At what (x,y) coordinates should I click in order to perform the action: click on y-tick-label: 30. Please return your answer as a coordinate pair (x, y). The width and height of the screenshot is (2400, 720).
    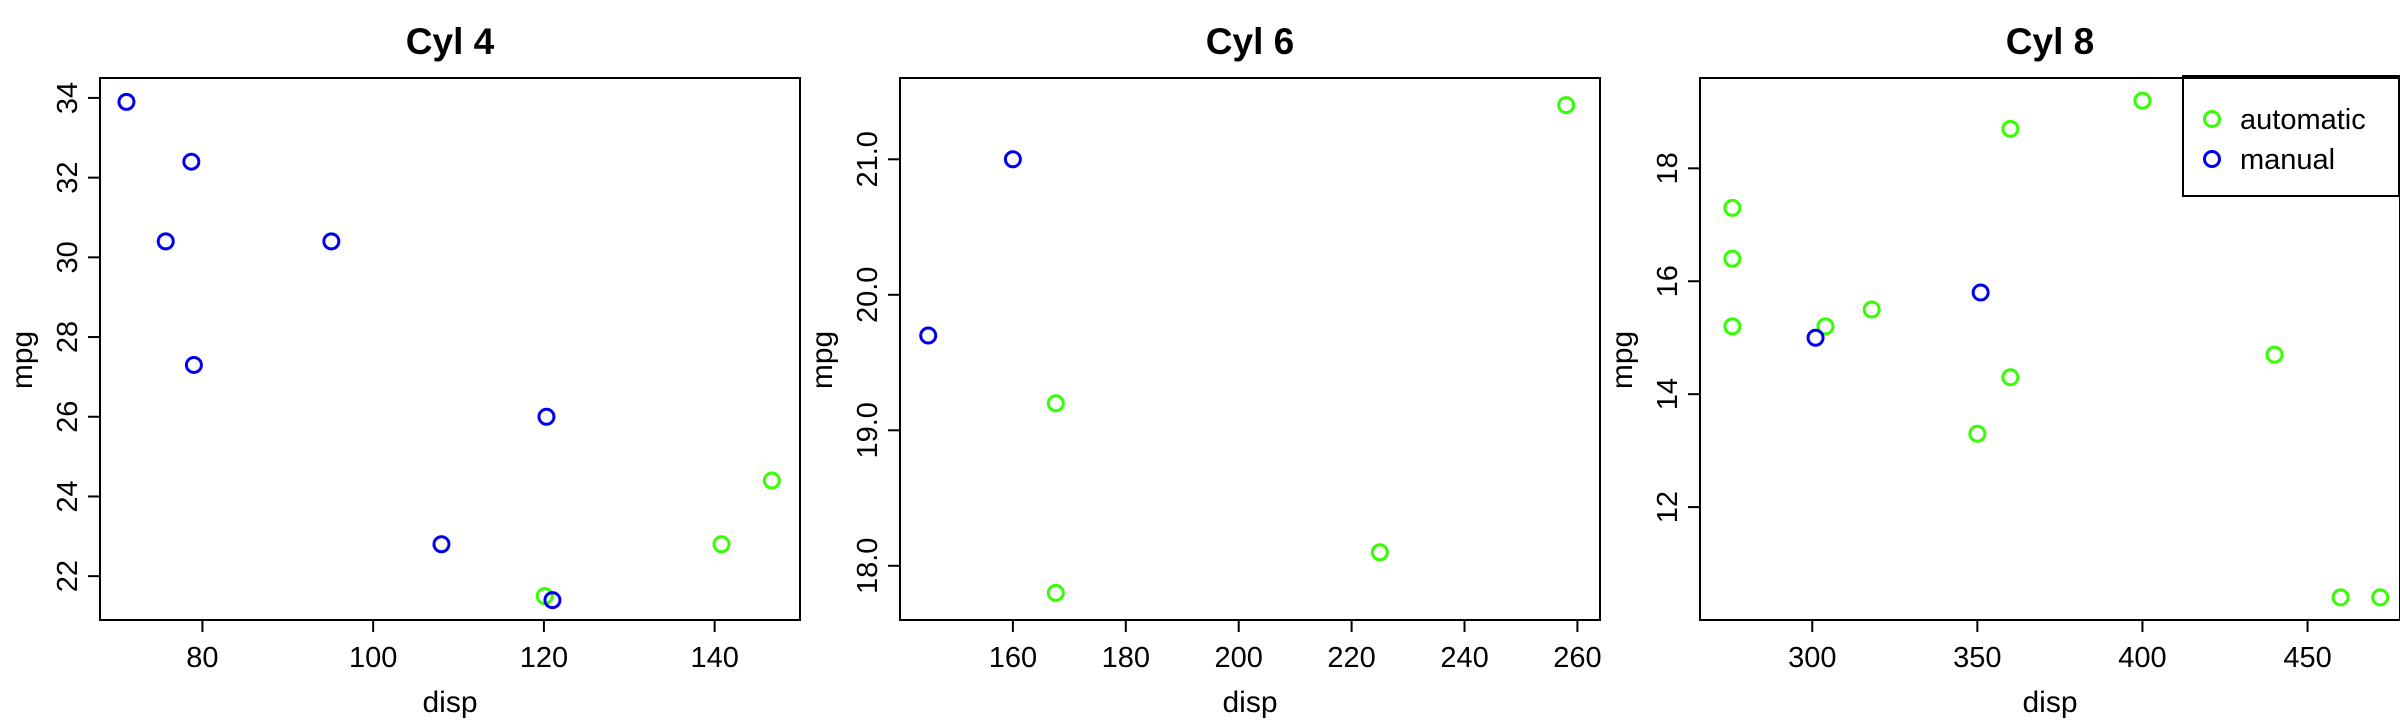
    Looking at the image, I should click on (68, 257).